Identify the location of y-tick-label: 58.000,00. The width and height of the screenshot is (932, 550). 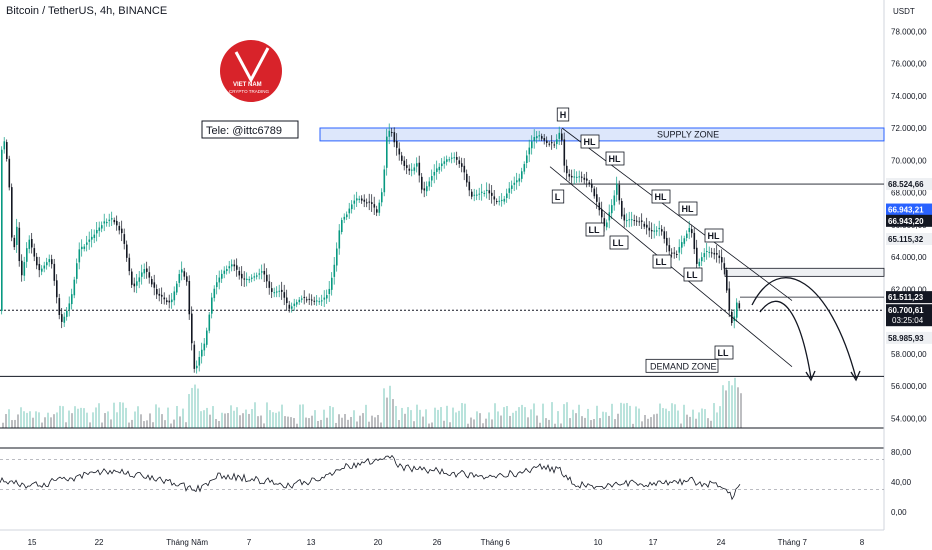
(909, 354).